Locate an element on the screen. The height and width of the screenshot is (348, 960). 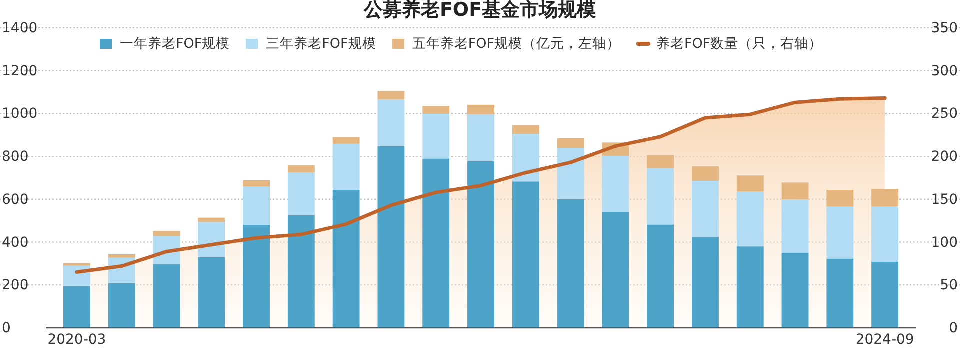
y-tick-label: 1200 is located at coordinates (20, 71).